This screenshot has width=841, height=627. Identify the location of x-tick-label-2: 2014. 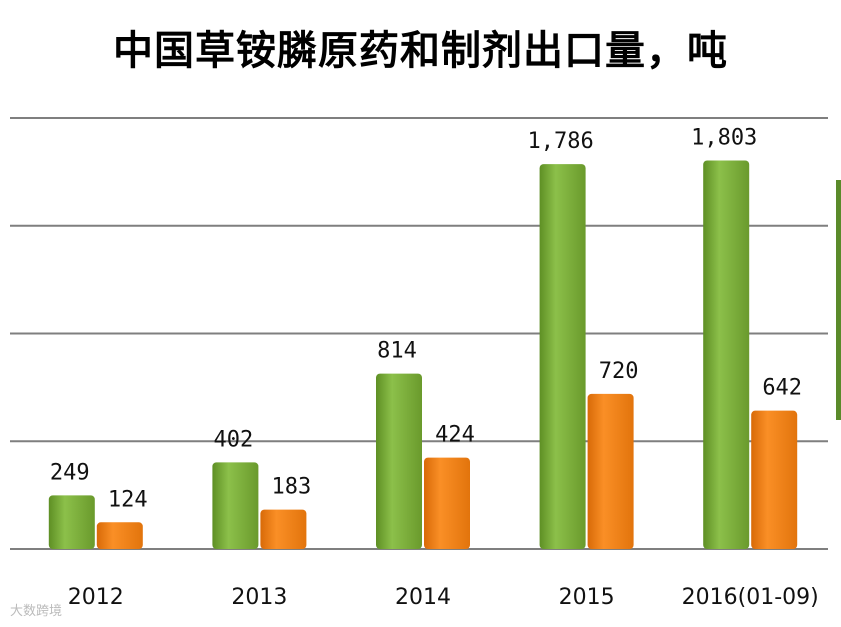
(423, 597).